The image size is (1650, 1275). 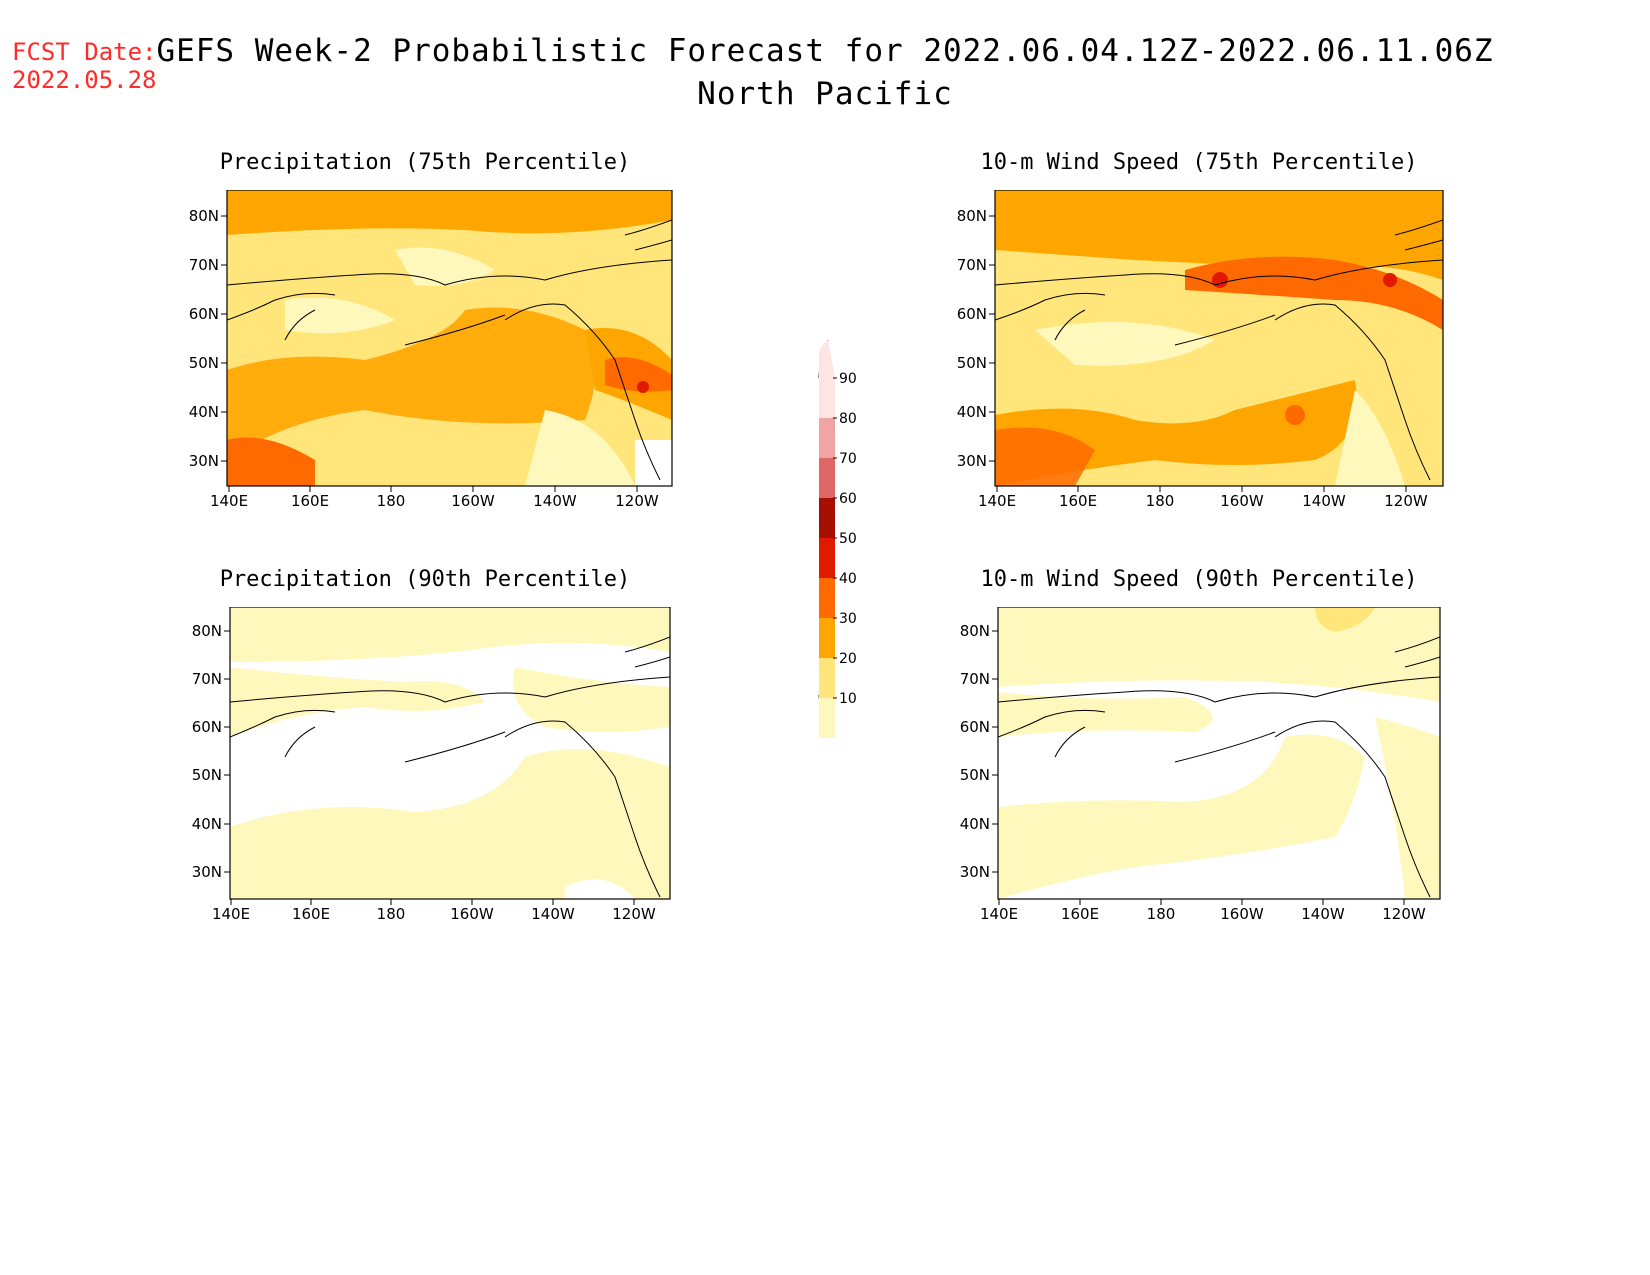 What do you see at coordinates (848, 499) in the screenshot?
I see `colorbar-label: 60` at bounding box center [848, 499].